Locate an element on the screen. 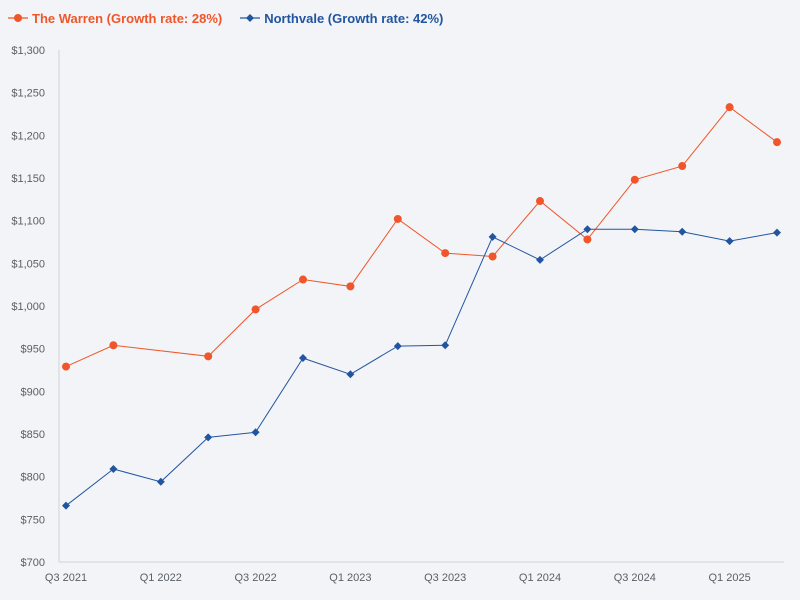 The image size is (800, 600). x-tick-label: Q1 2022 is located at coordinates (161, 578).